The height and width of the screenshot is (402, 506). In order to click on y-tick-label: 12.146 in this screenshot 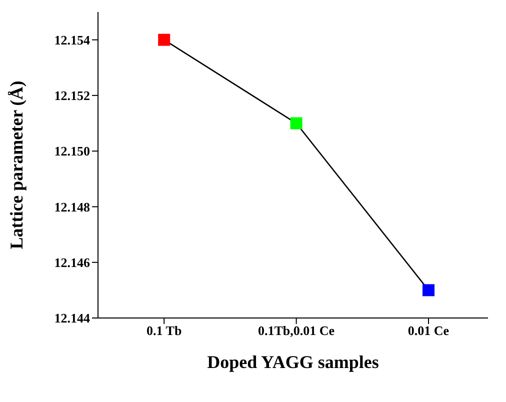, I will do `click(72, 262)`.